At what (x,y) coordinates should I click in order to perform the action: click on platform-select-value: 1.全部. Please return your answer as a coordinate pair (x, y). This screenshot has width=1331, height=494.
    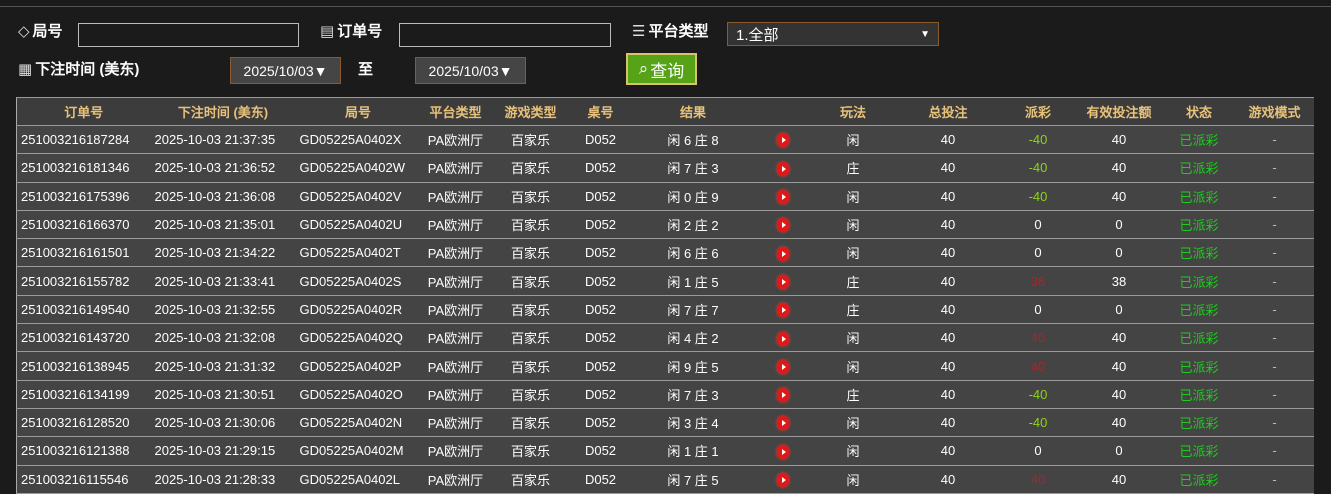
    Looking at the image, I should click on (757, 35).